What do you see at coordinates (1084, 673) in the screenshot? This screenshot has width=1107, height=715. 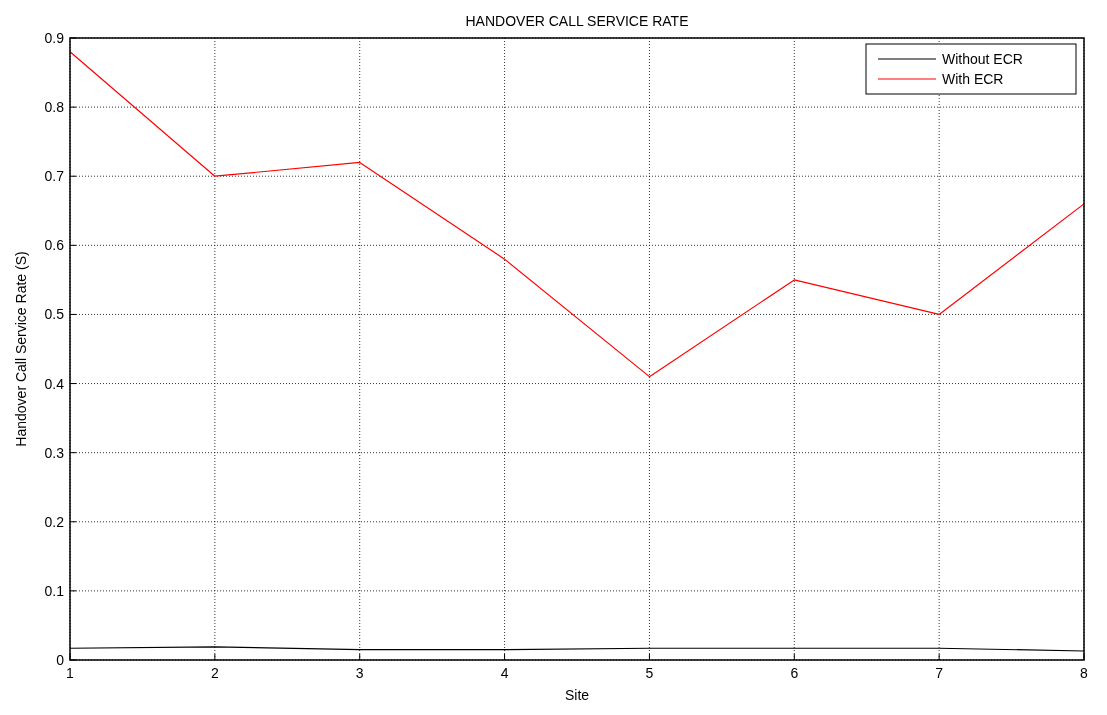 I see `x-tick-label: 8` at bounding box center [1084, 673].